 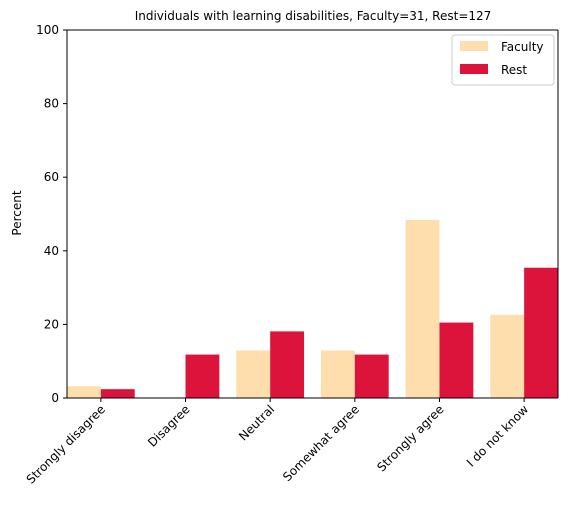 I want to click on bar-faculty-strongly-agree, so click(x=422, y=308).